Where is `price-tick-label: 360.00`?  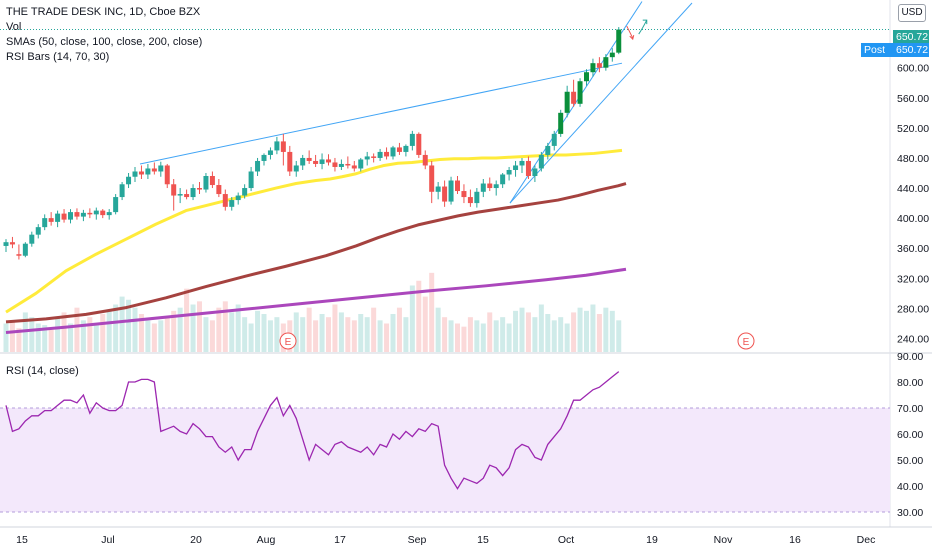
price-tick-label: 360.00 is located at coordinates (913, 249).